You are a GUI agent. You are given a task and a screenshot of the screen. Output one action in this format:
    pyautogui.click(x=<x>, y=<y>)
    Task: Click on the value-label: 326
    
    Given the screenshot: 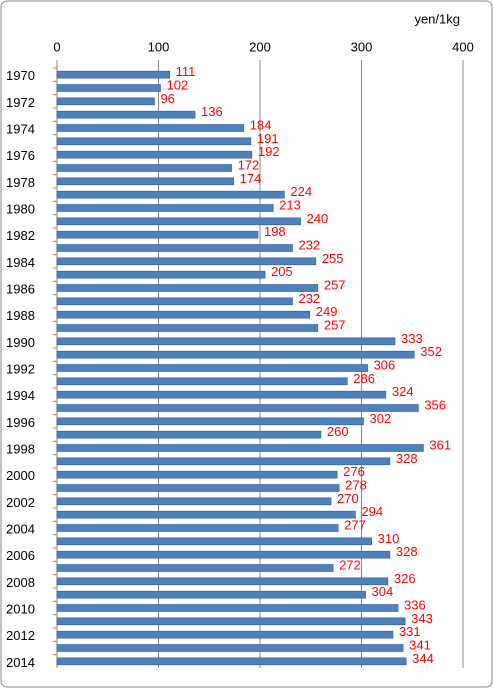 What is the action you would take?
    pyautogui.click(x=405, y=578)
    